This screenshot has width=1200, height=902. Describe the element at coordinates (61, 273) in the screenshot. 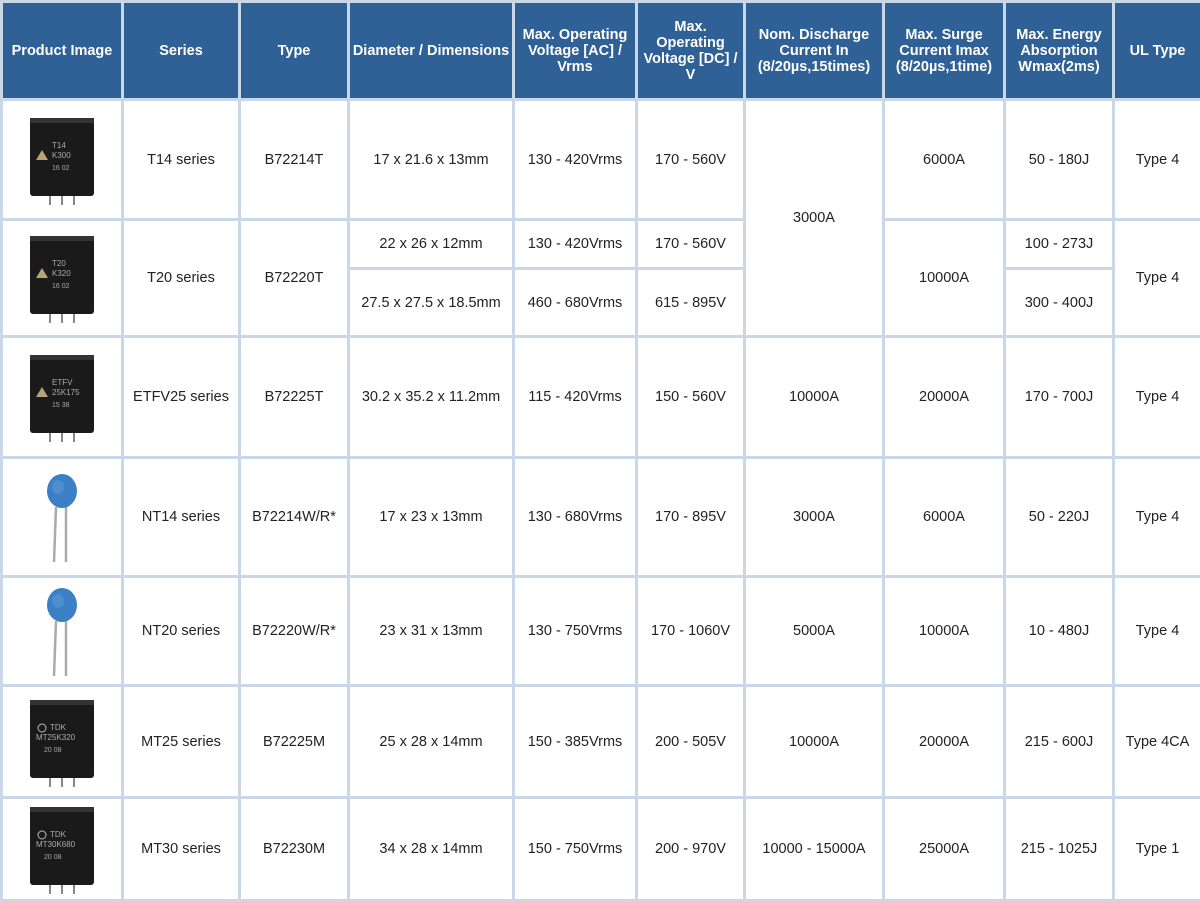

I see `component-marking: K320` at that location.